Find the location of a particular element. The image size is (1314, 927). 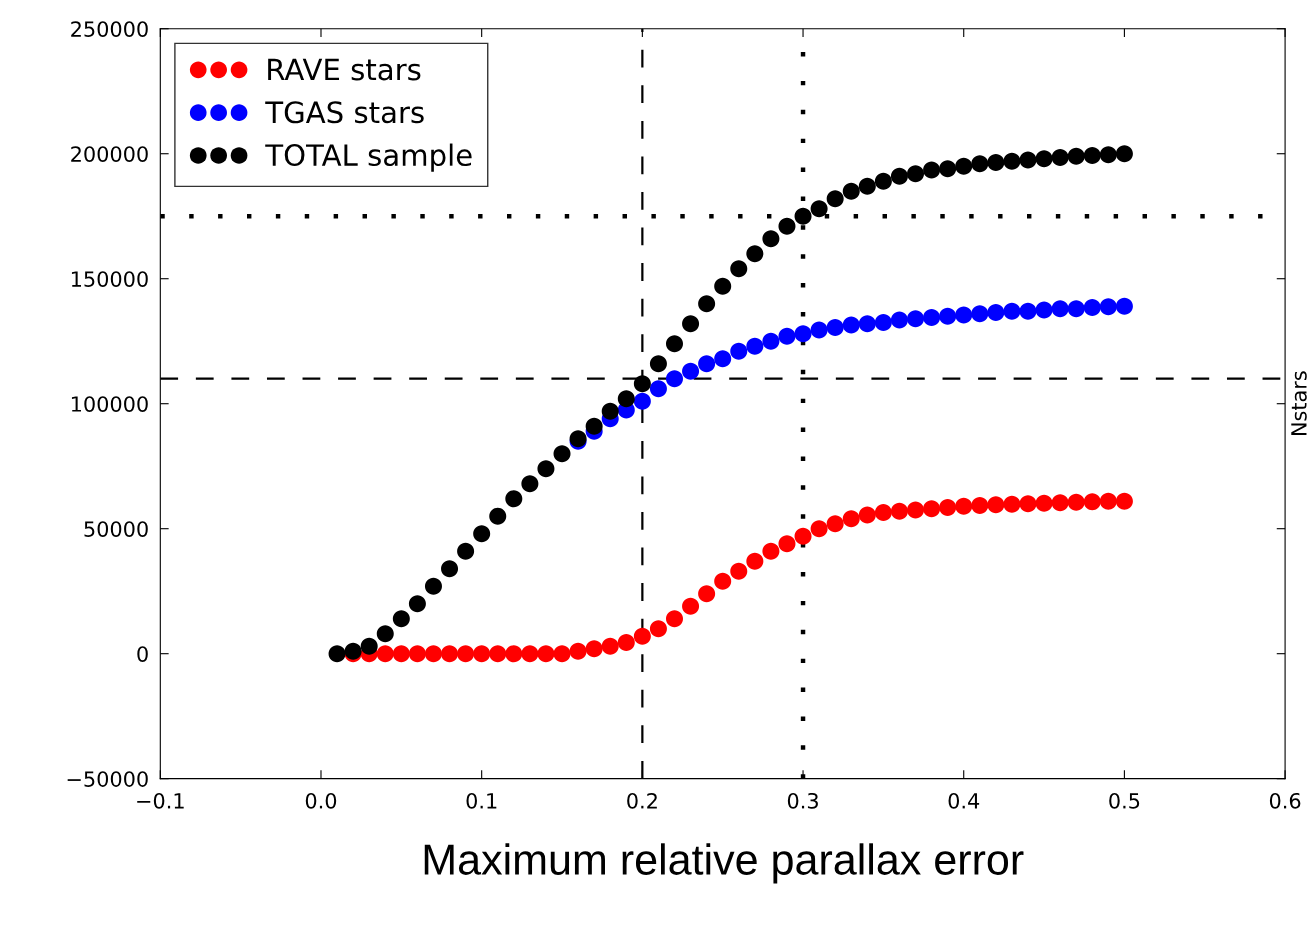

y-axis-title: Nstars is located at coordinates (1299, 403).